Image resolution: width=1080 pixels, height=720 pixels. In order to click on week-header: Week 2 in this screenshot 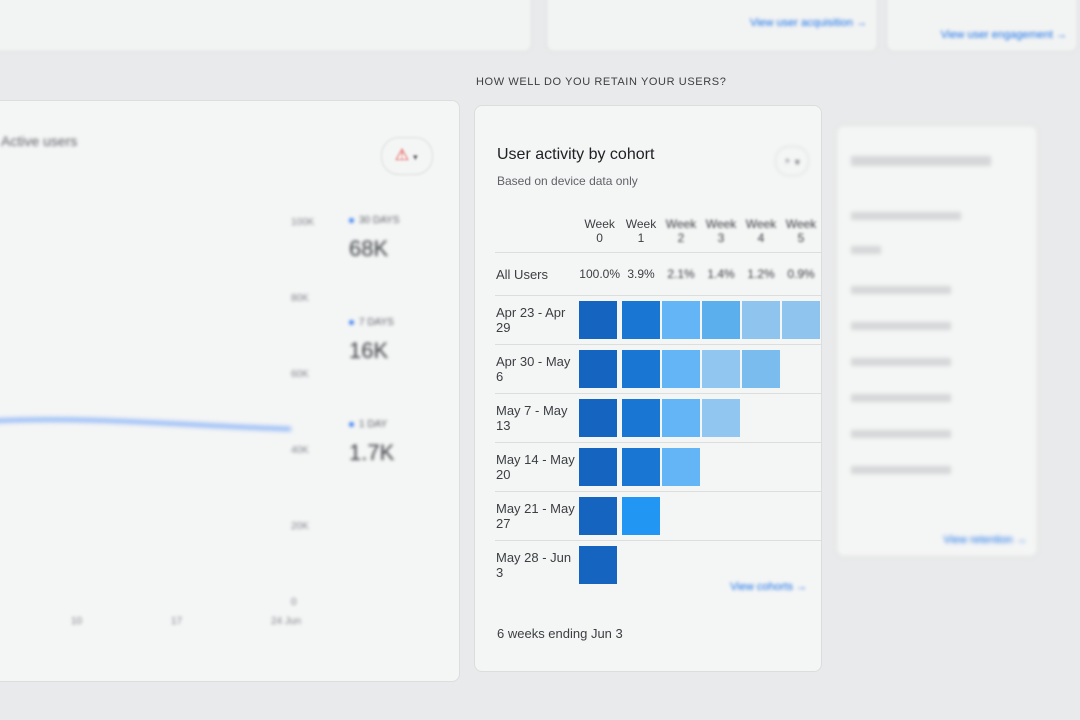, I will do `click(681, 231)`.